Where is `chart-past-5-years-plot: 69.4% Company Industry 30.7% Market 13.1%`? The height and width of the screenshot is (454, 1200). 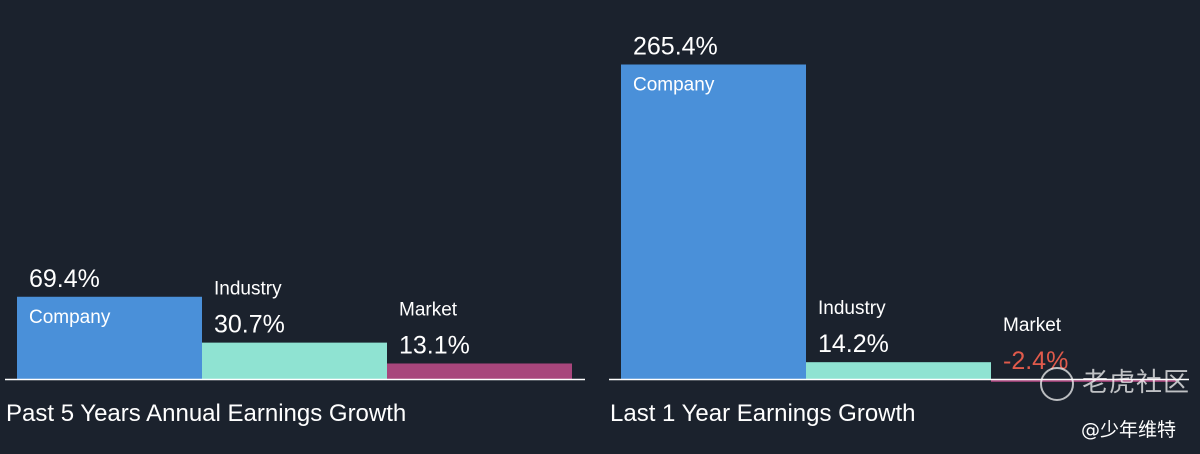
chart-past-5-years-plot: 69.4% Company Industry 30.7% Market 13.1% is located at coordinates (295, 323).